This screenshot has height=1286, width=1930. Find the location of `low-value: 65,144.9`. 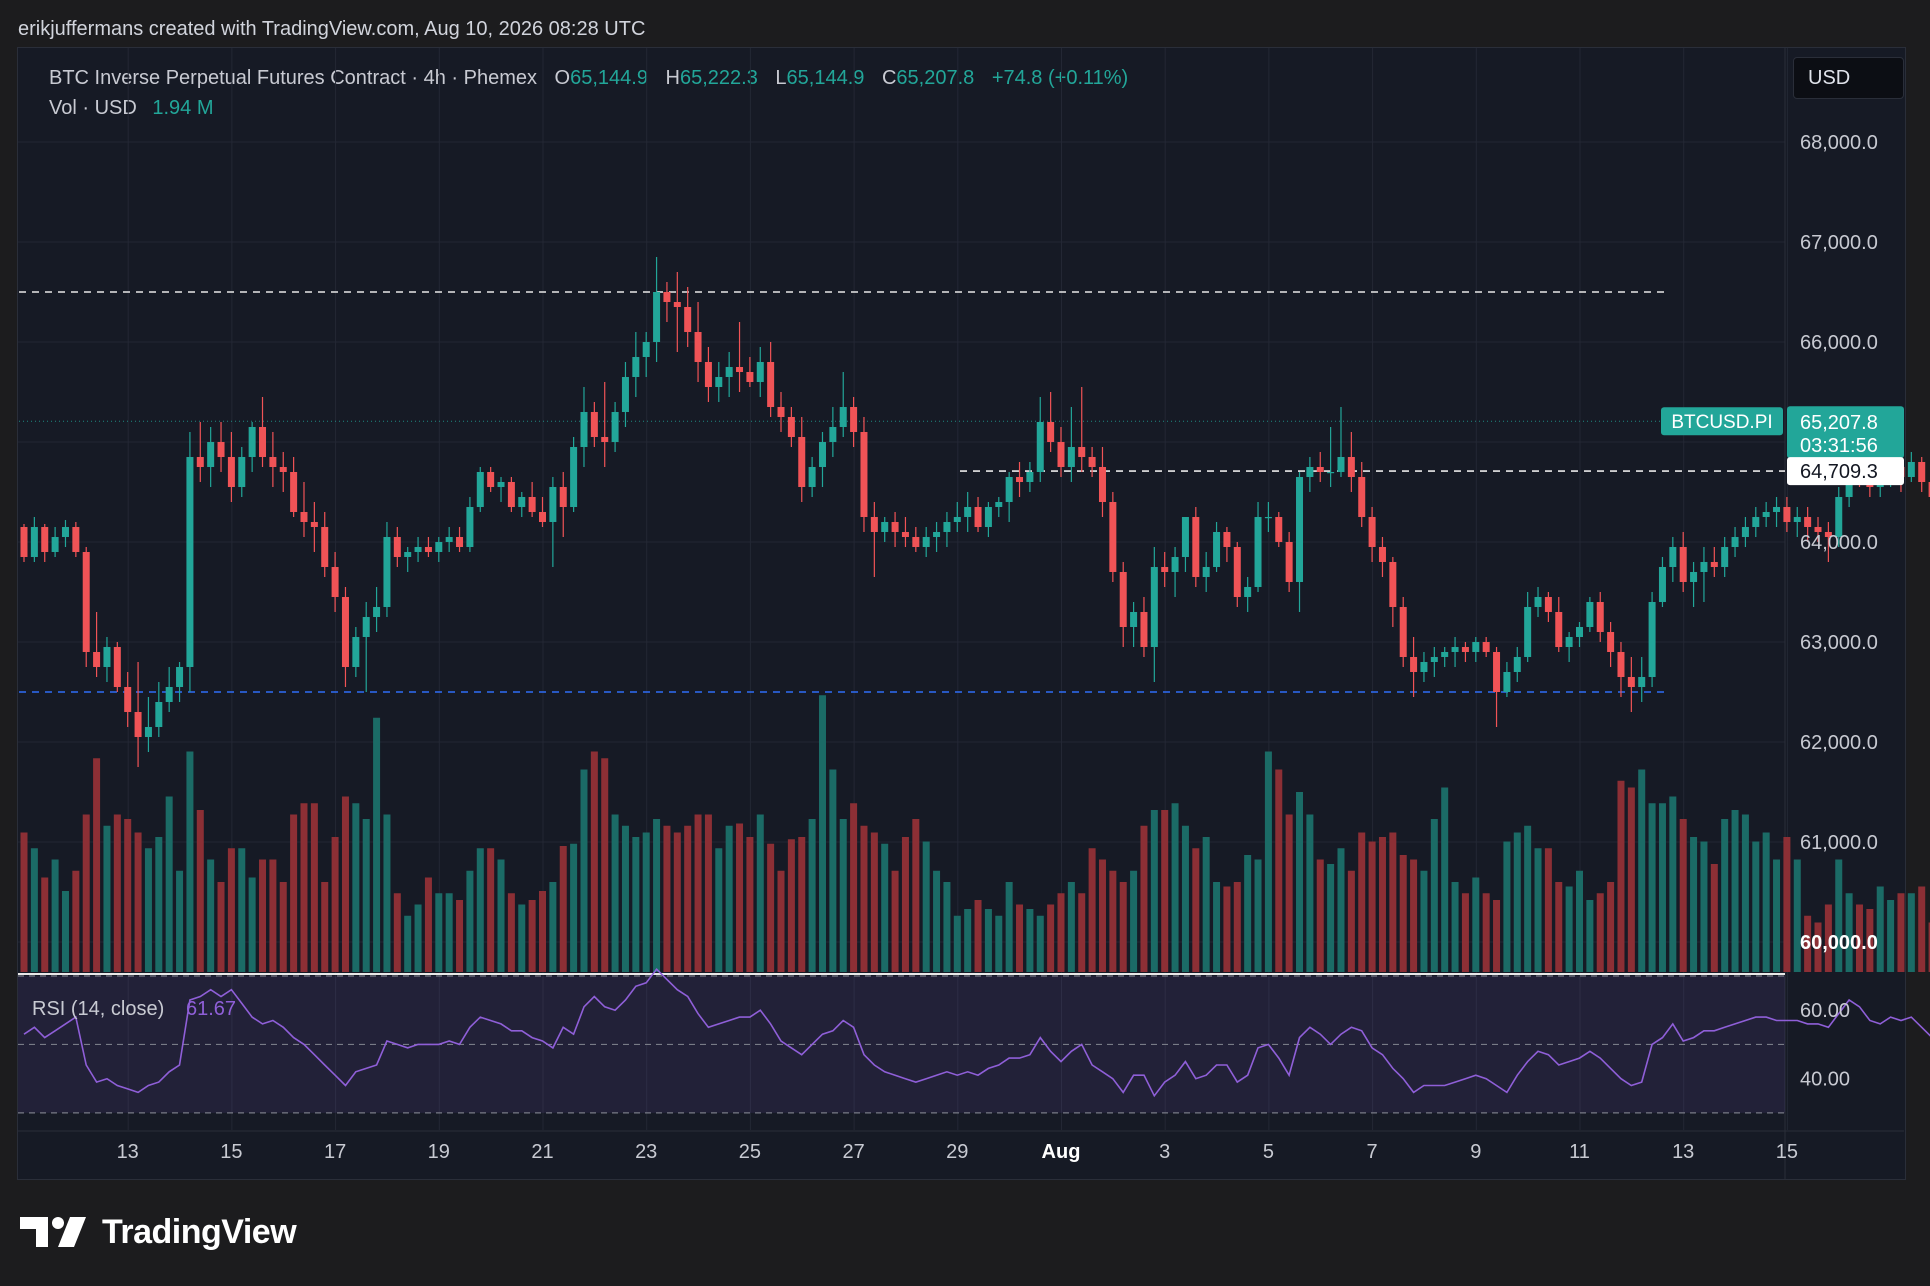

low-value: 65,144.9 is located at coordinates (825, 78).